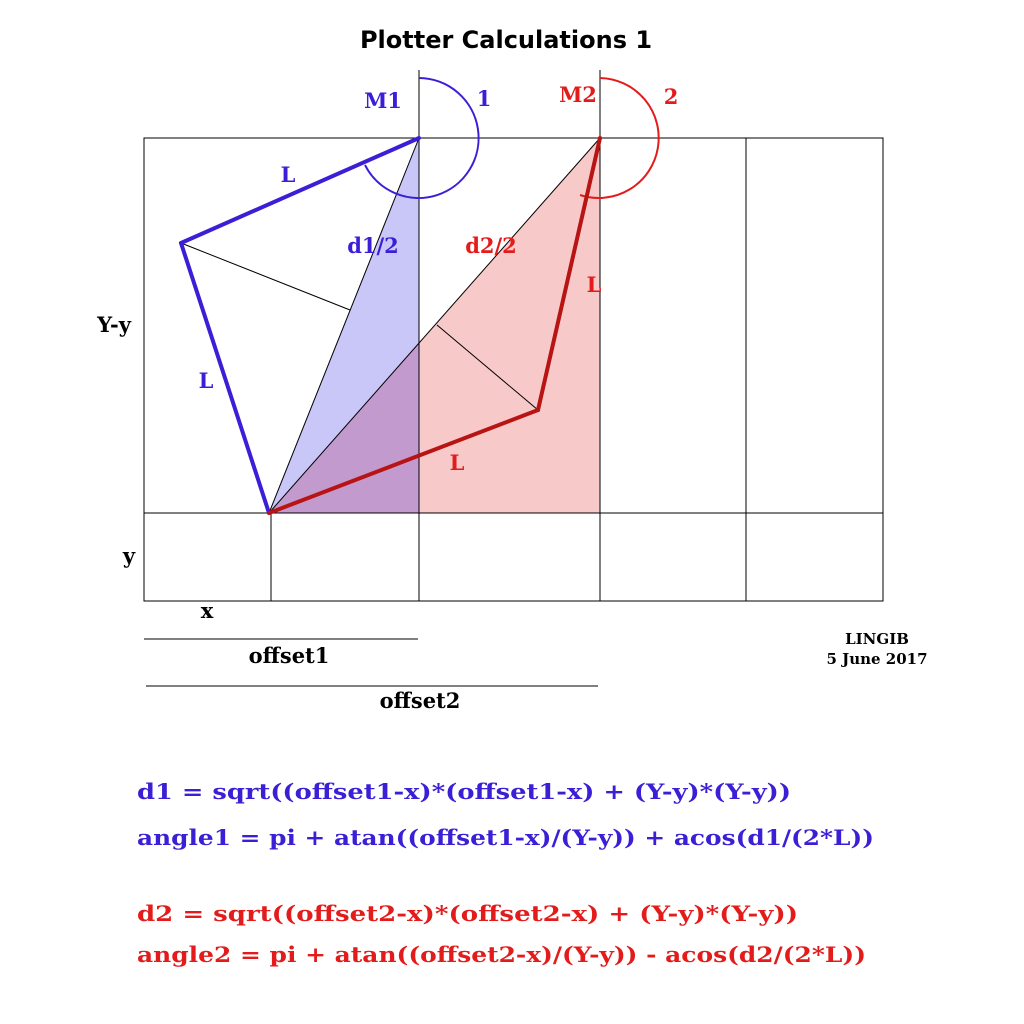  Describe the element at coordinates (569, 274) in the screenshot. I see `motor2-upper-arm` at that location.